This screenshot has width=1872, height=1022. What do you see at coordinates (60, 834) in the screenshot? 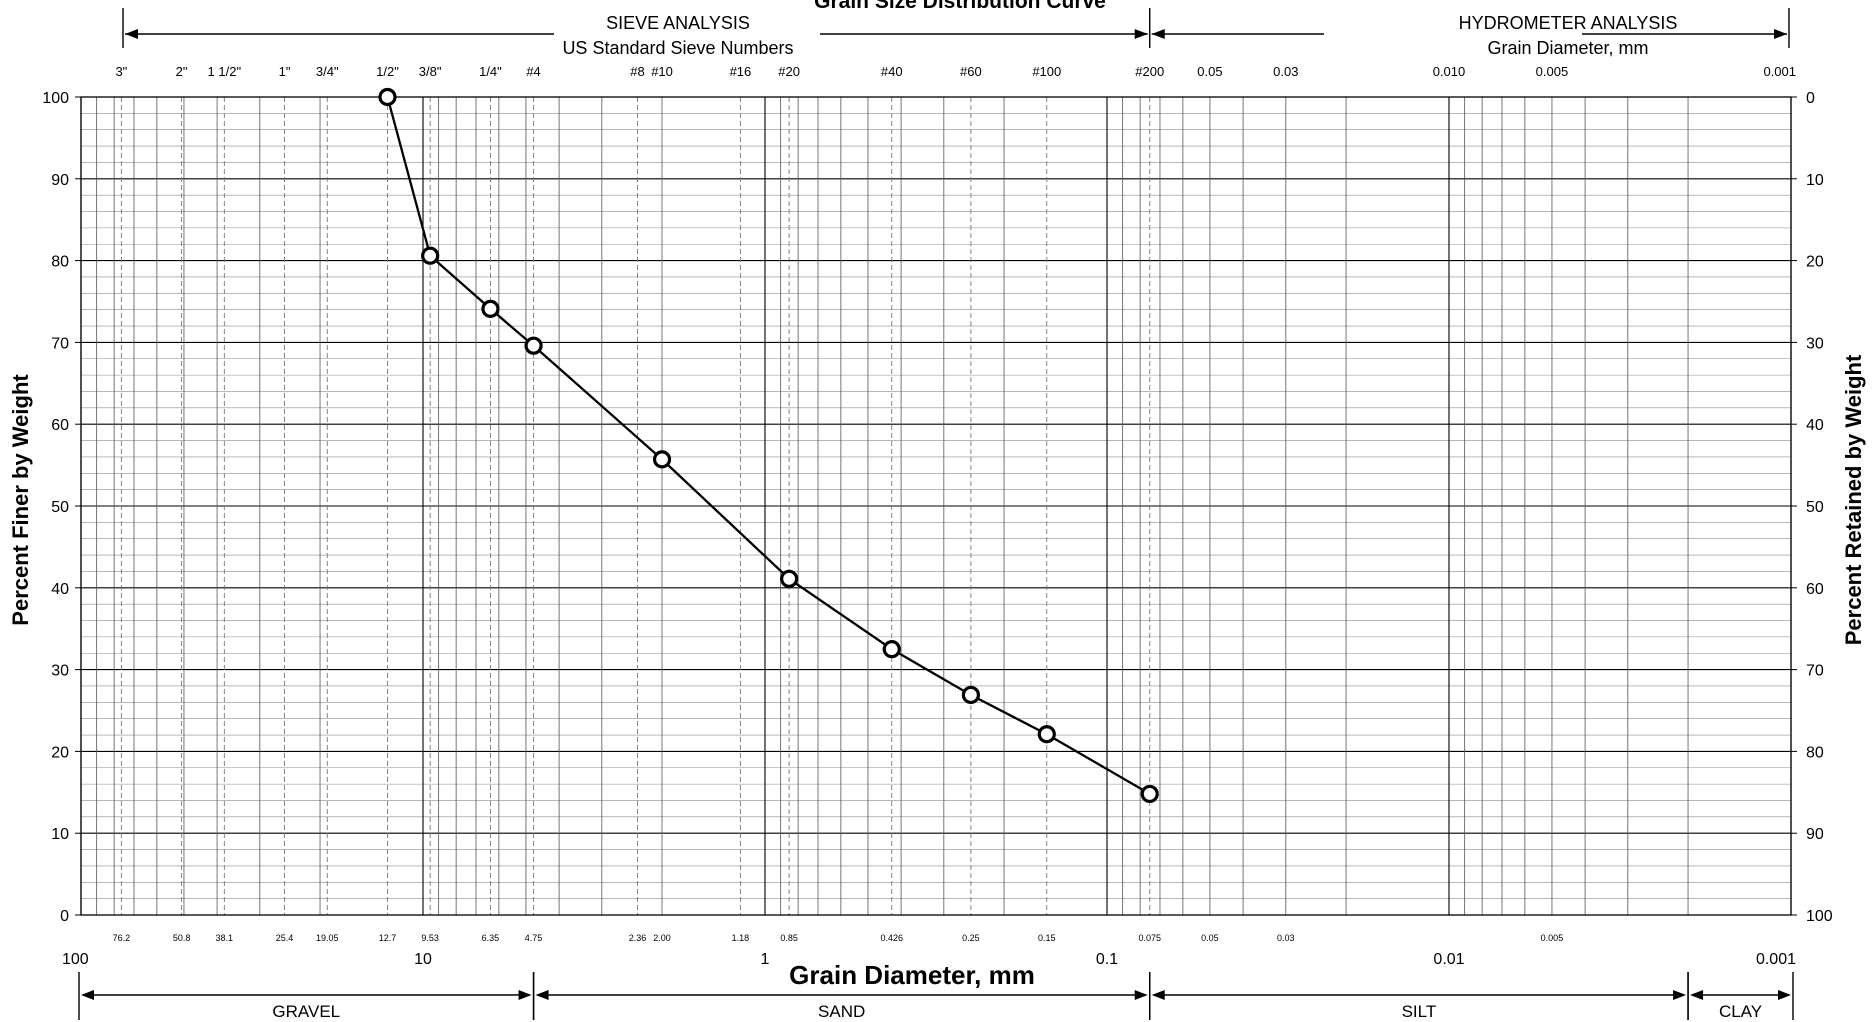
I see `y-tick-label: 10` at bounding box center [60, 834].